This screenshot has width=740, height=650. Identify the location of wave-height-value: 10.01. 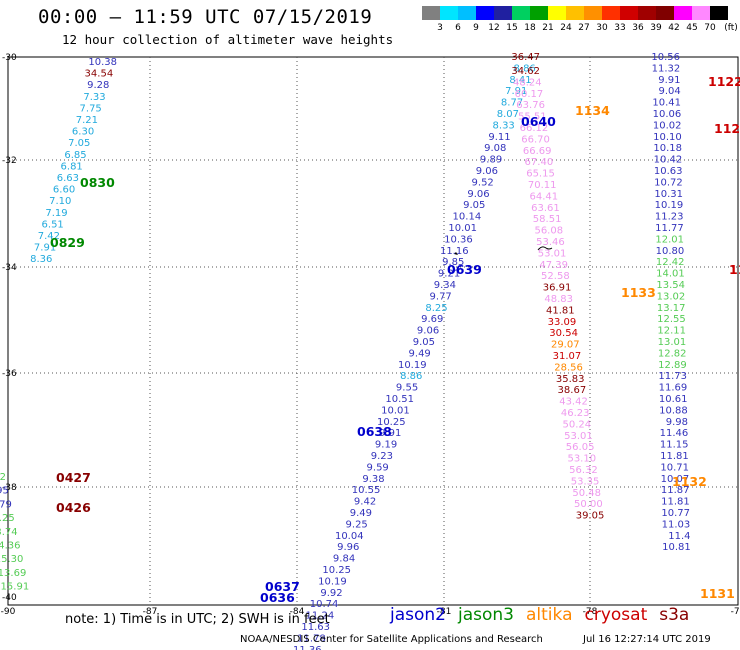
(462, 228).